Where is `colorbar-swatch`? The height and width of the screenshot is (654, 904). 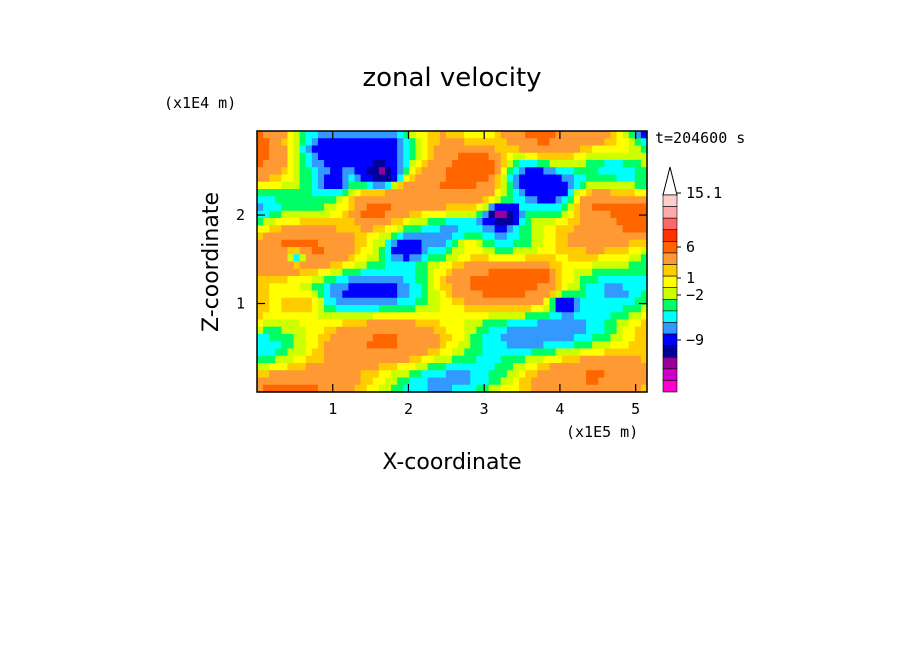 colorbar-swatch is located at coordinates (670, 200).